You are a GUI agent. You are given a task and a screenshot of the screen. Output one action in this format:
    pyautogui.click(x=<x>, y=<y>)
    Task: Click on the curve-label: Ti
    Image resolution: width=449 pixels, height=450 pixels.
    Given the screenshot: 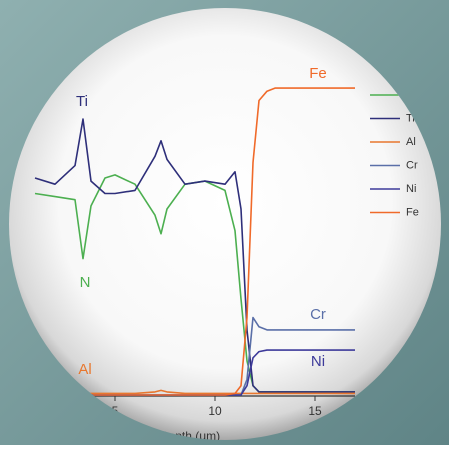 What is the action you would take?
    pyautogui.click(x=82, y=101)
    